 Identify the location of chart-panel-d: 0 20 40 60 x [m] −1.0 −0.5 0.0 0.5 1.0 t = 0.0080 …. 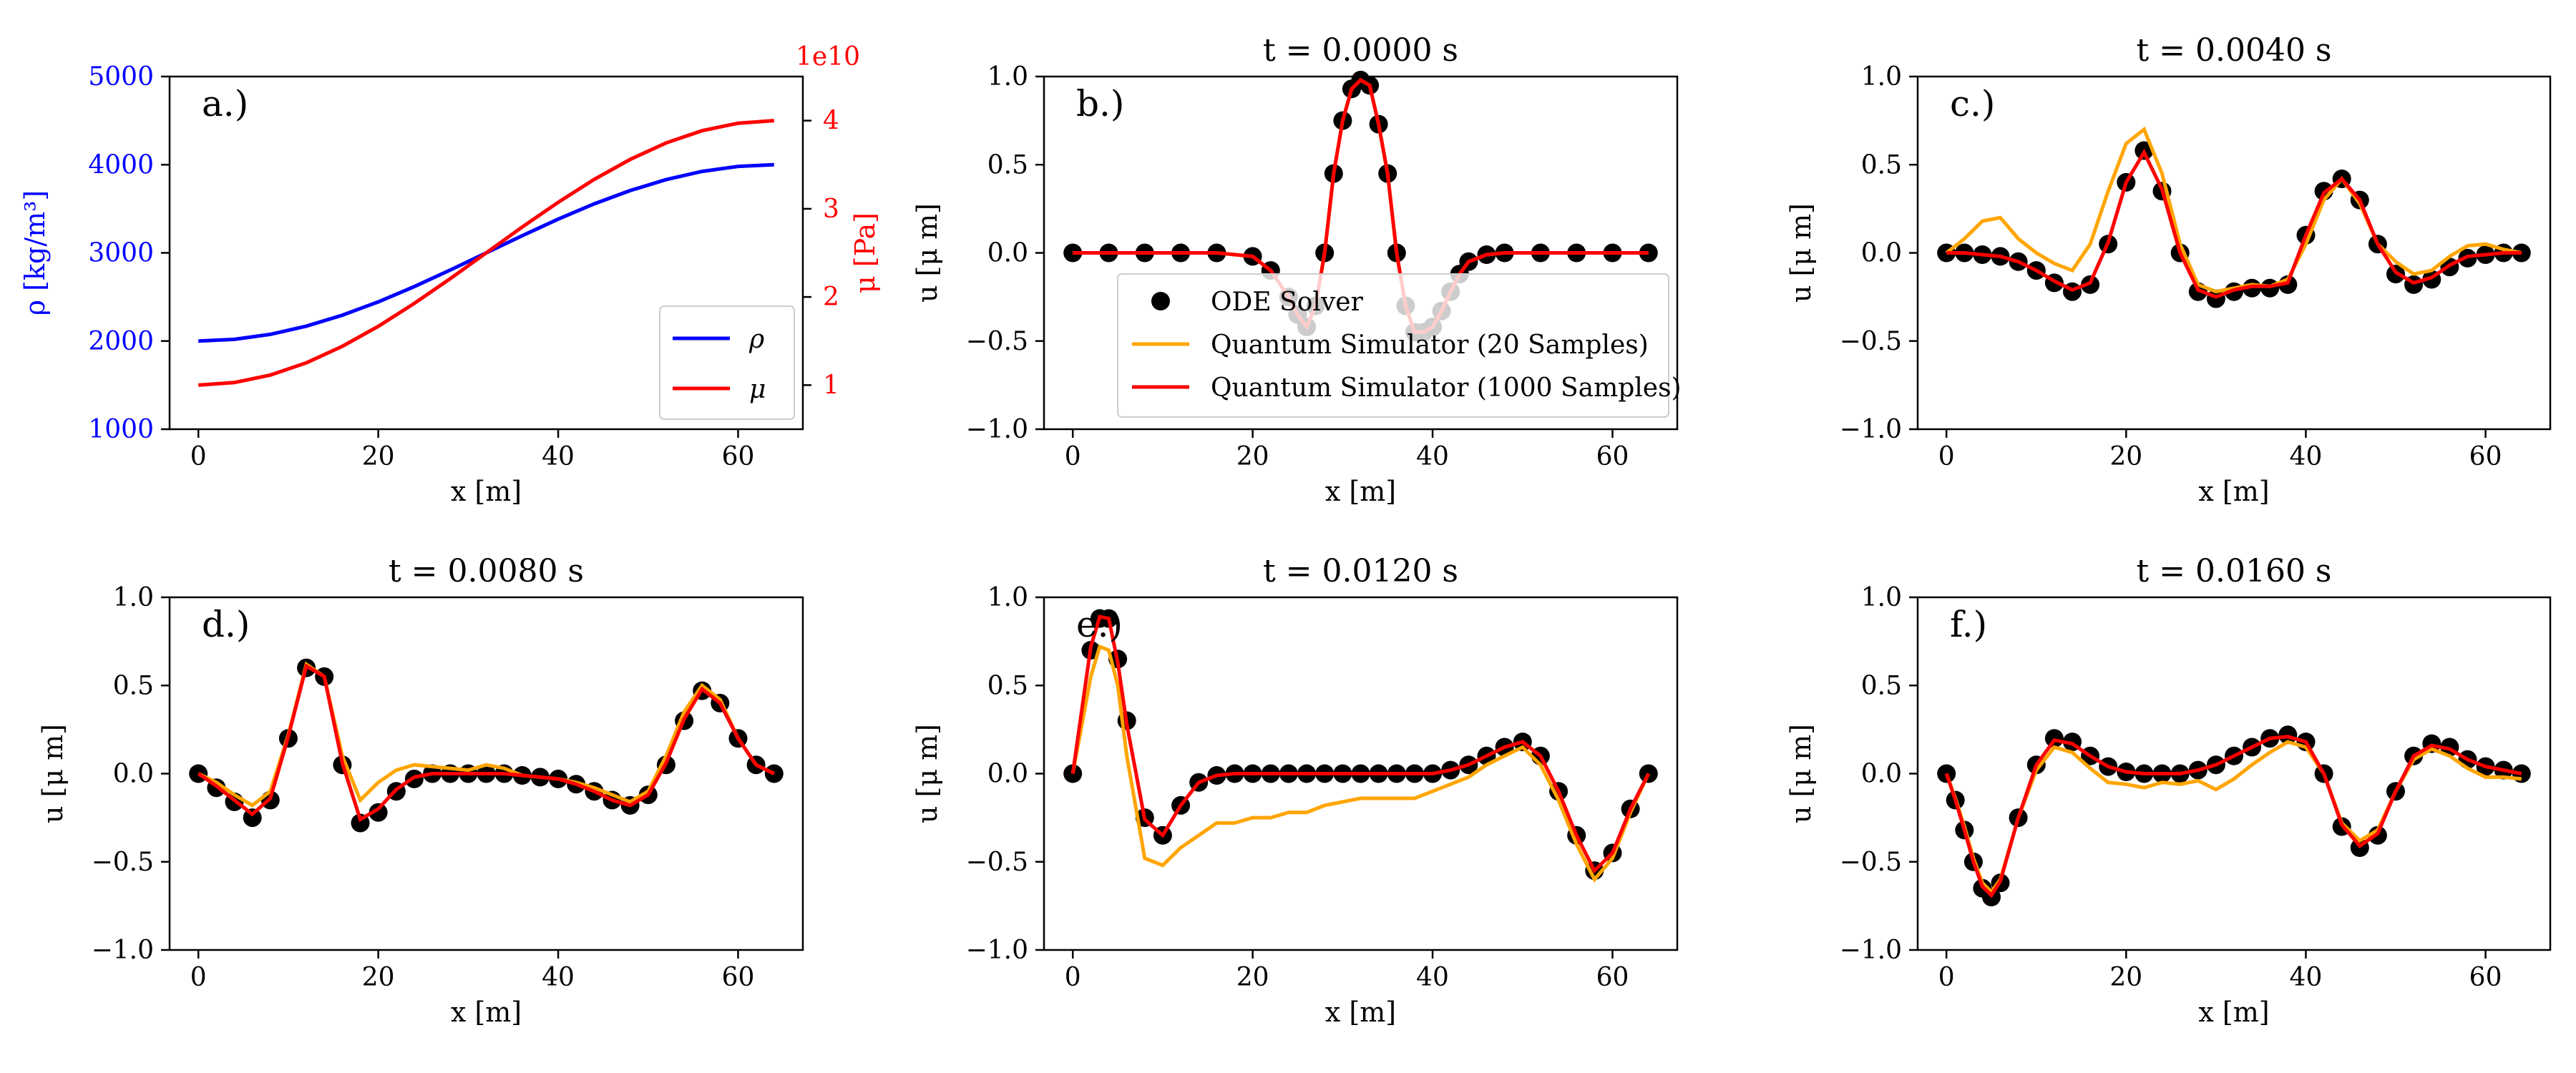
(420, 790).